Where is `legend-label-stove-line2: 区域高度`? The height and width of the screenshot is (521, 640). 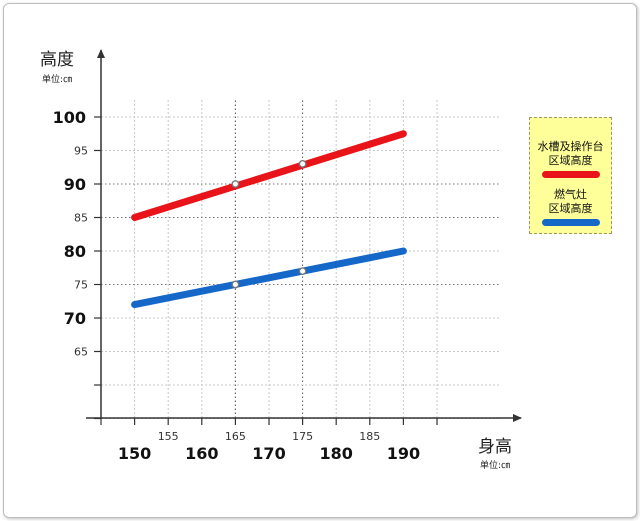
legend-label-stove-line2: 区域高度 is located at coordinates (570, 208).